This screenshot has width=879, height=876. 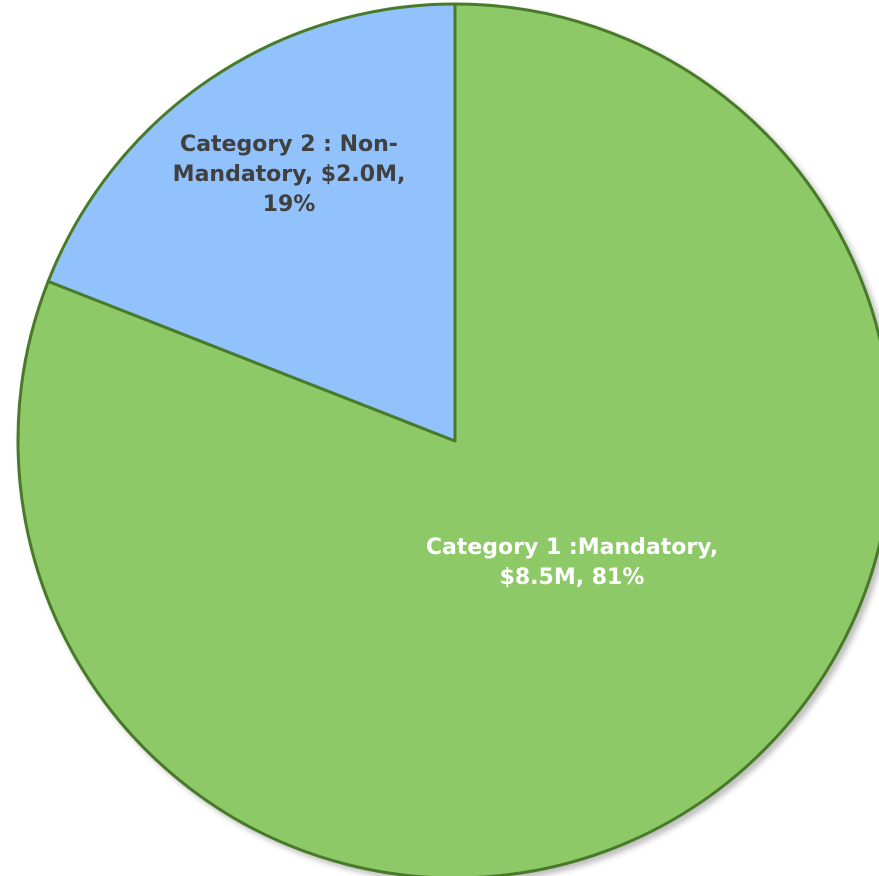 I want to click on pie-slice-label-line: Mandatory, $2.0M,, so click(x=289, y=174).